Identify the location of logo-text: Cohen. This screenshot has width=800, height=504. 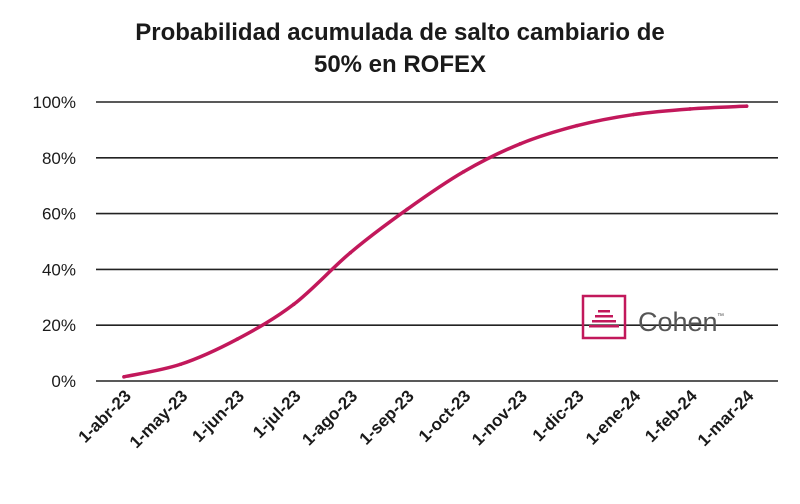
(678, 322).